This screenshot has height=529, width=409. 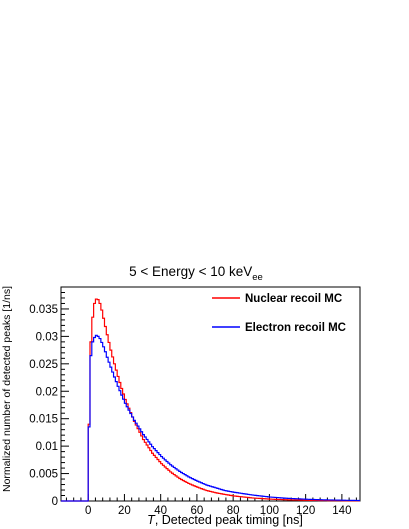 What do you see at coordinates (197, 511) in the screenshot?
I see `x-tick-label: 60` at bounding box center [197, 511].